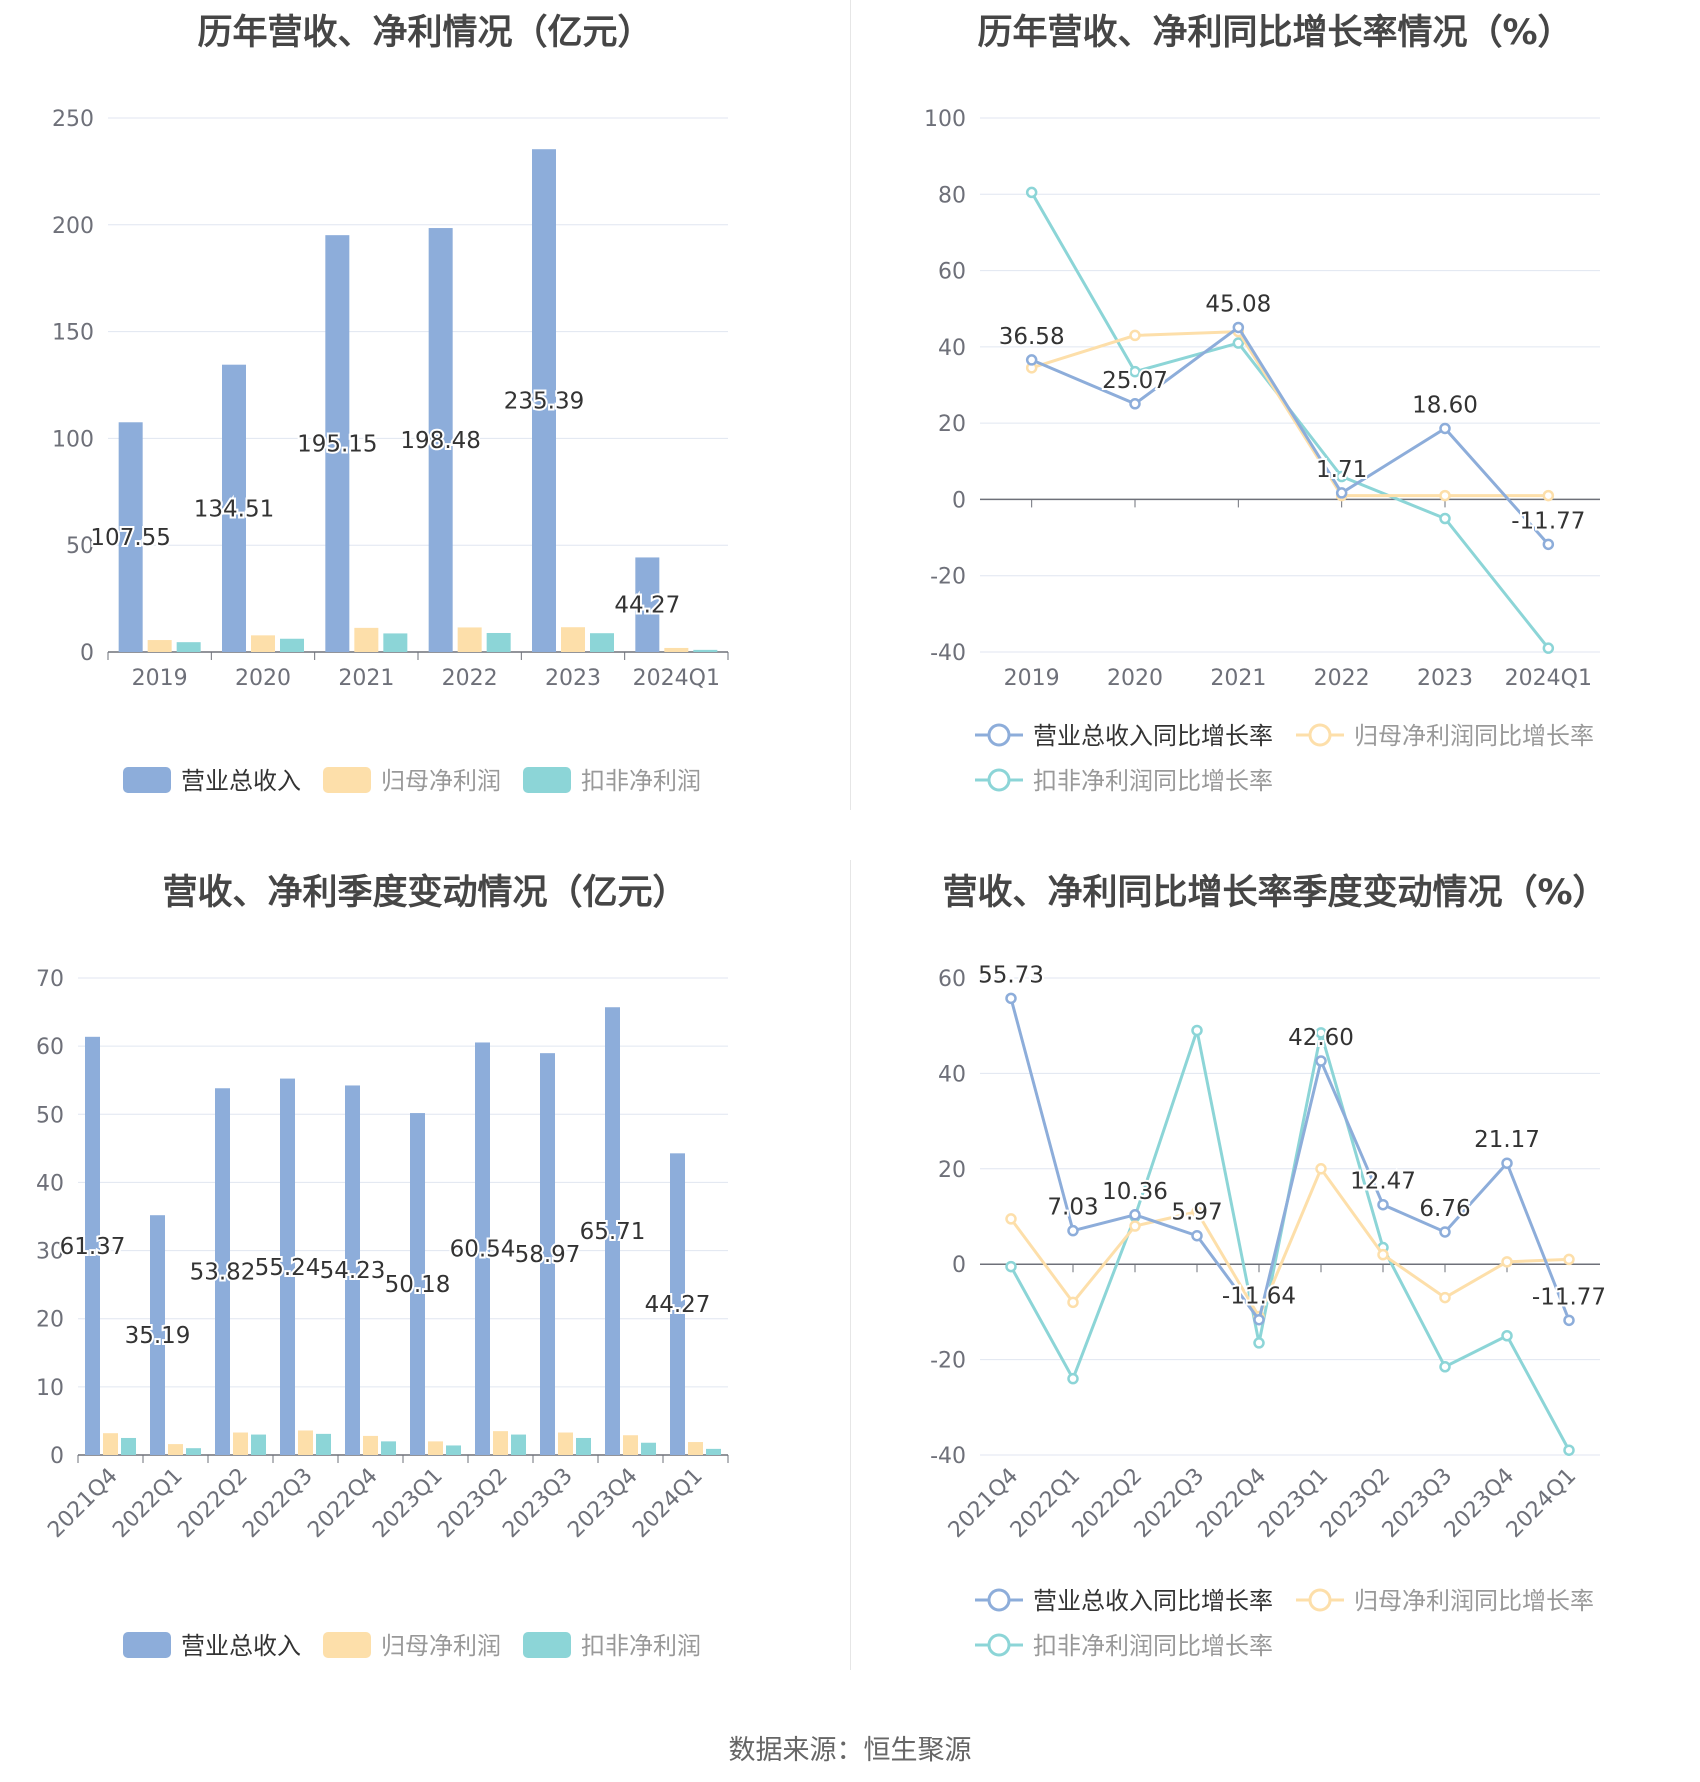  I want to click on y-tick-label: 20, so click(50, 1320).